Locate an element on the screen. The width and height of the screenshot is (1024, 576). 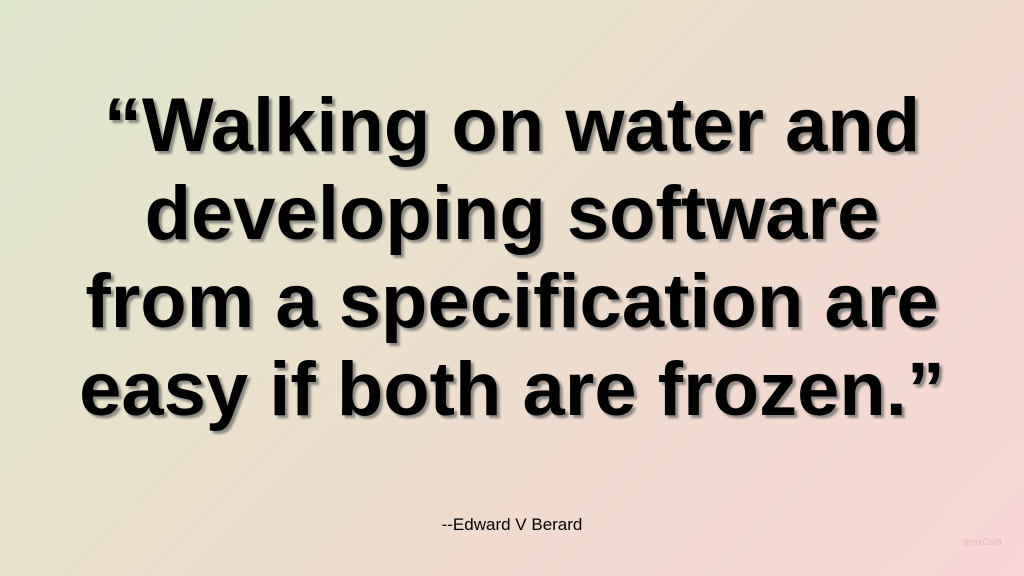
watermark: @nixCraft is located at coordinates (981, 542).